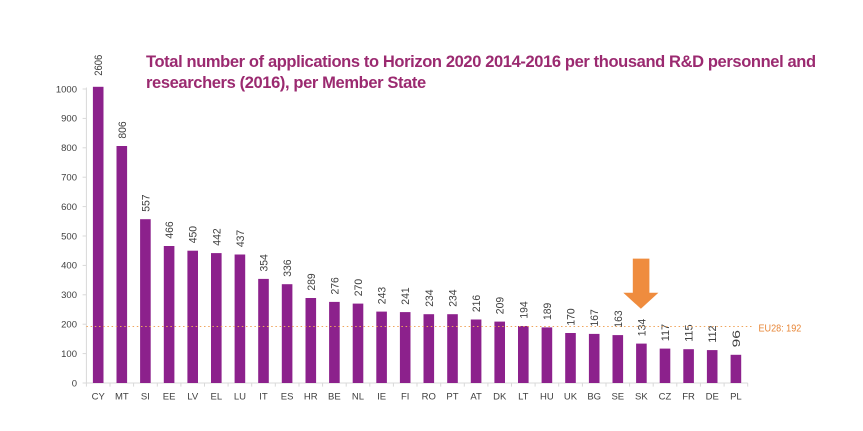 The width and height of the screenshot is (863, 431). I want to click on svg-text: PT, so click(452, 397).